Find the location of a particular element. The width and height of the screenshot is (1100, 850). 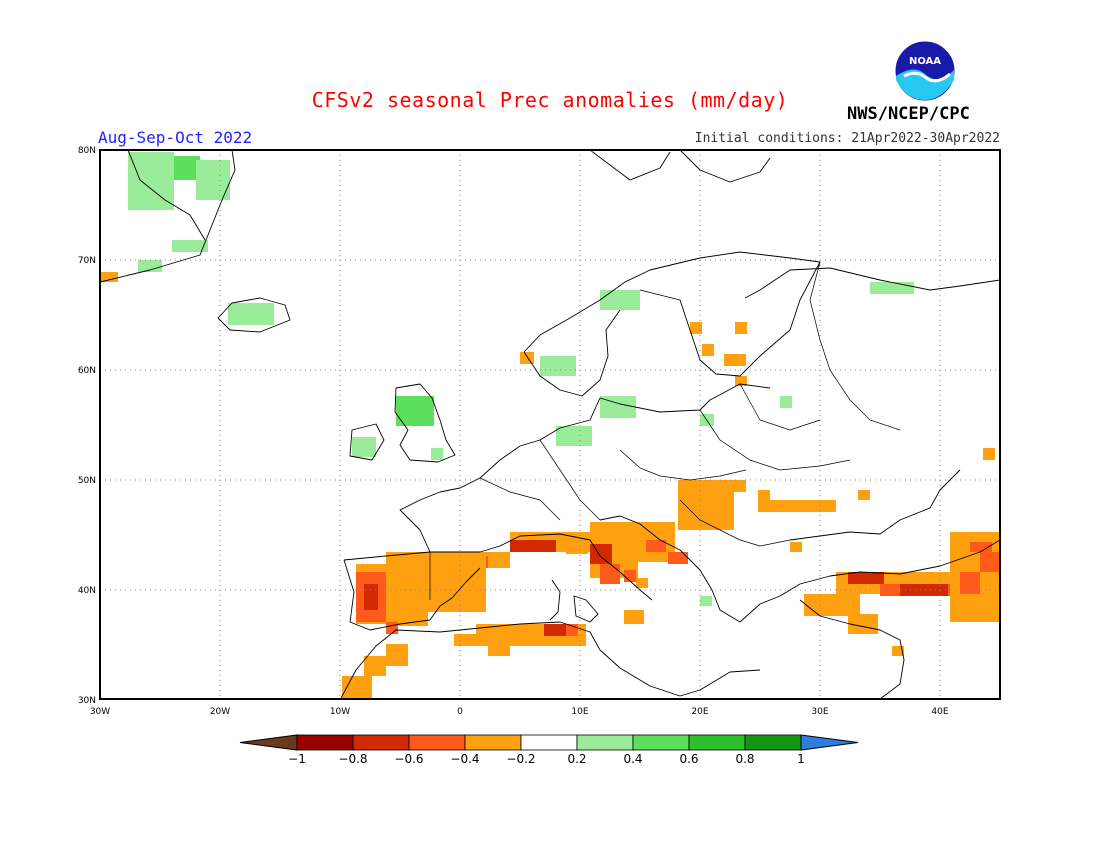

lat-label: 80N is located at coordinates (87, 151).